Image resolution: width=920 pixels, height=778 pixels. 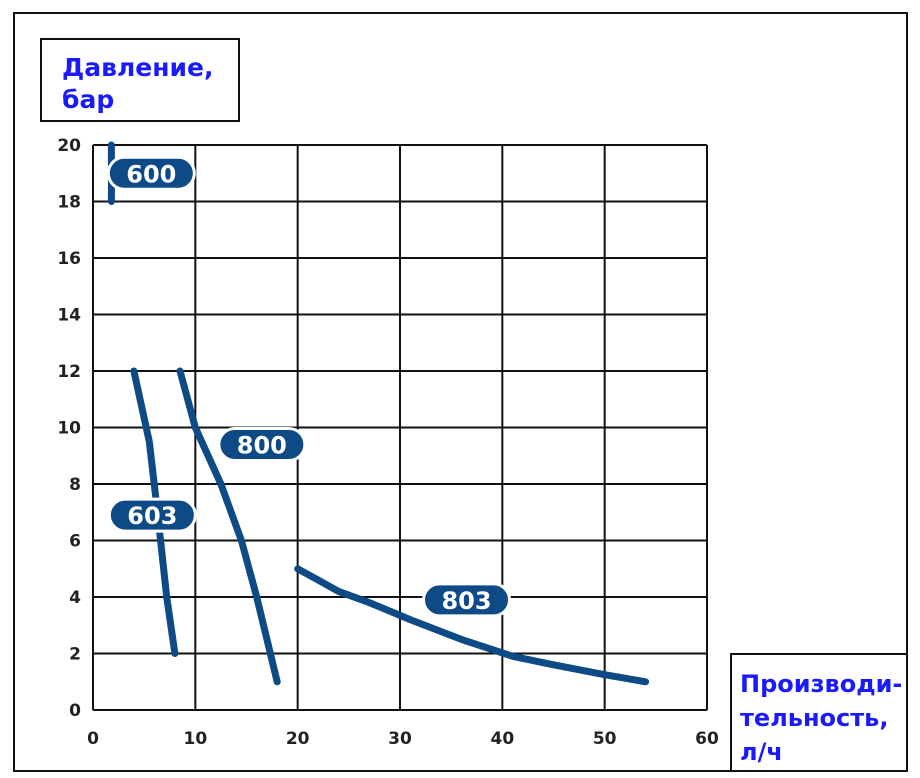 What do you see at coordinates (93, 739) in the screenshot?
I see `x-tick-label: 0` at bounding box center [93, 739].